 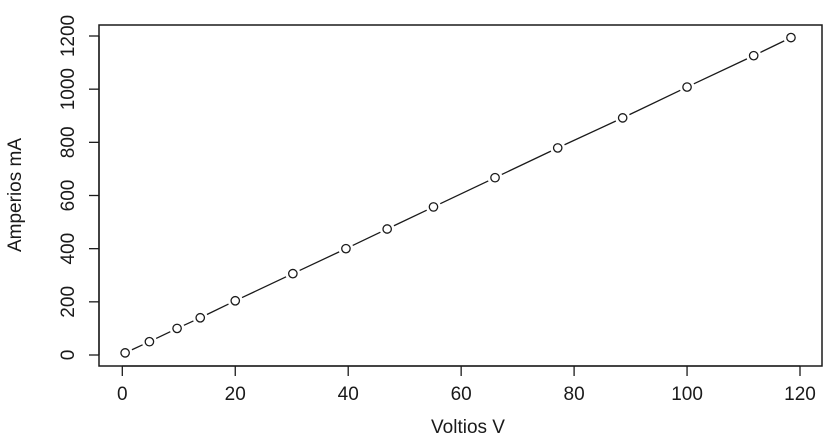 I want to click on y-tick-label: 400, so click(x=68, y=249).